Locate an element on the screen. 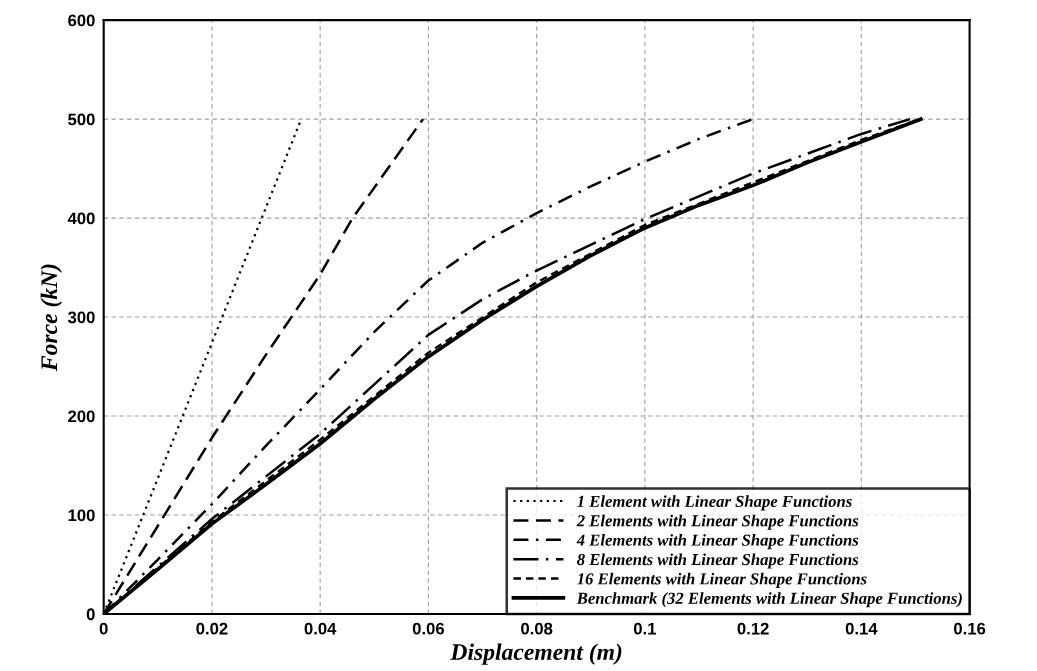 The height and width of the screenshot is (671, 1037). legend-label: 2 Elements with Linear Shape Functions is located at coordinates (717, 522).